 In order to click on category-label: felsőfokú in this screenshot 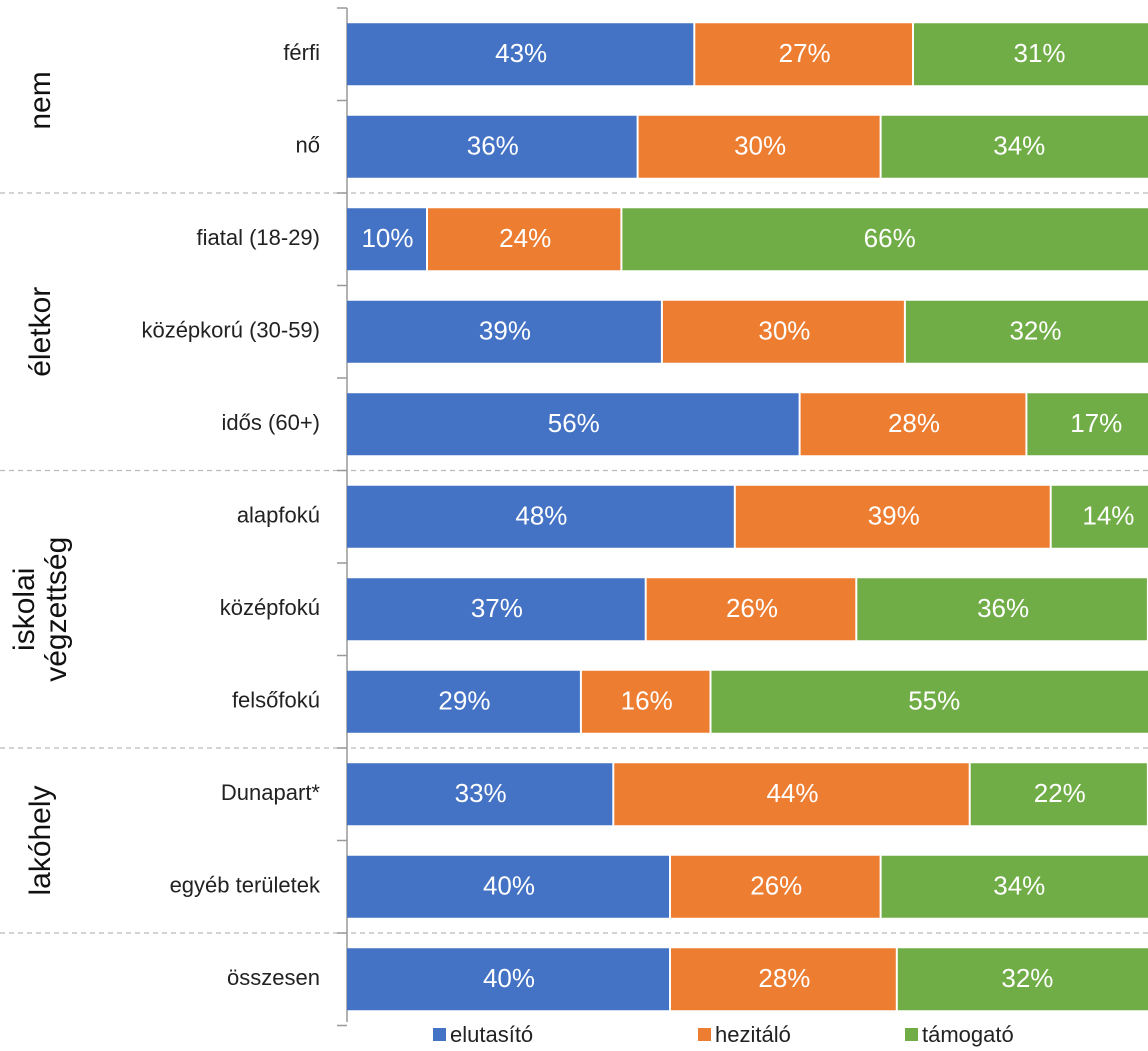, I will do `click(276, 700)`.